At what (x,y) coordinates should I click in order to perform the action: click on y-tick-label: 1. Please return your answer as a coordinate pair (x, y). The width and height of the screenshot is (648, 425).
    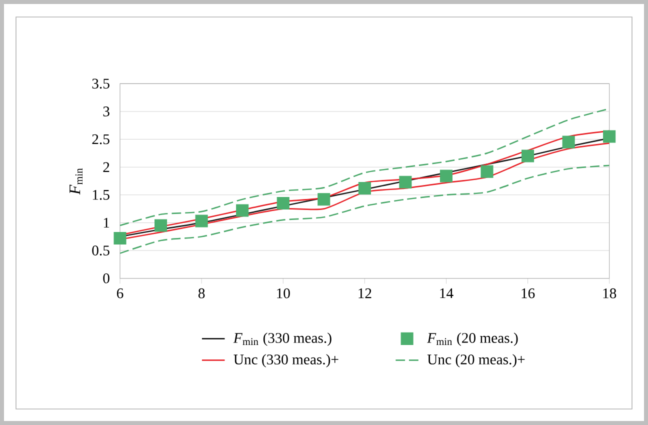
    Looking at the image, I should click on (107, 223).